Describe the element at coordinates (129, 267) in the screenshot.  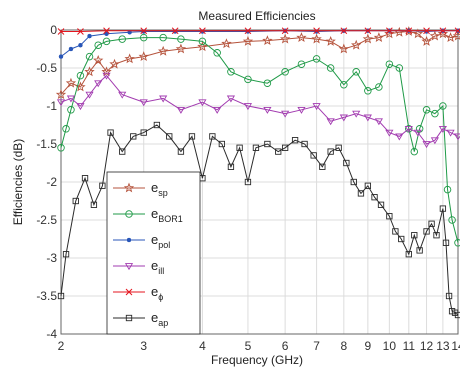
I see `legend-swatch-marker` at that location.